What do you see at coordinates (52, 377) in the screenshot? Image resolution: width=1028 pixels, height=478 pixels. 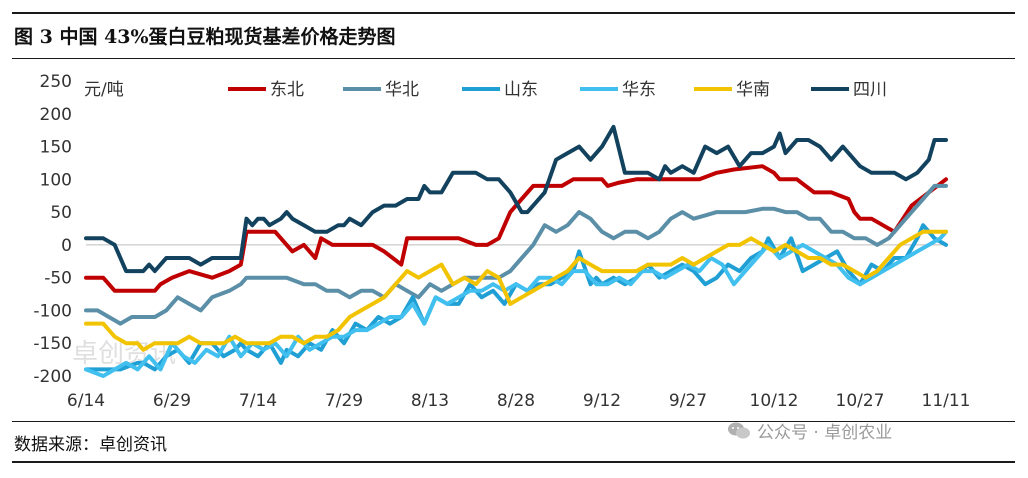 I see `y-tick-label: -200` at bounding box center [52, 377].